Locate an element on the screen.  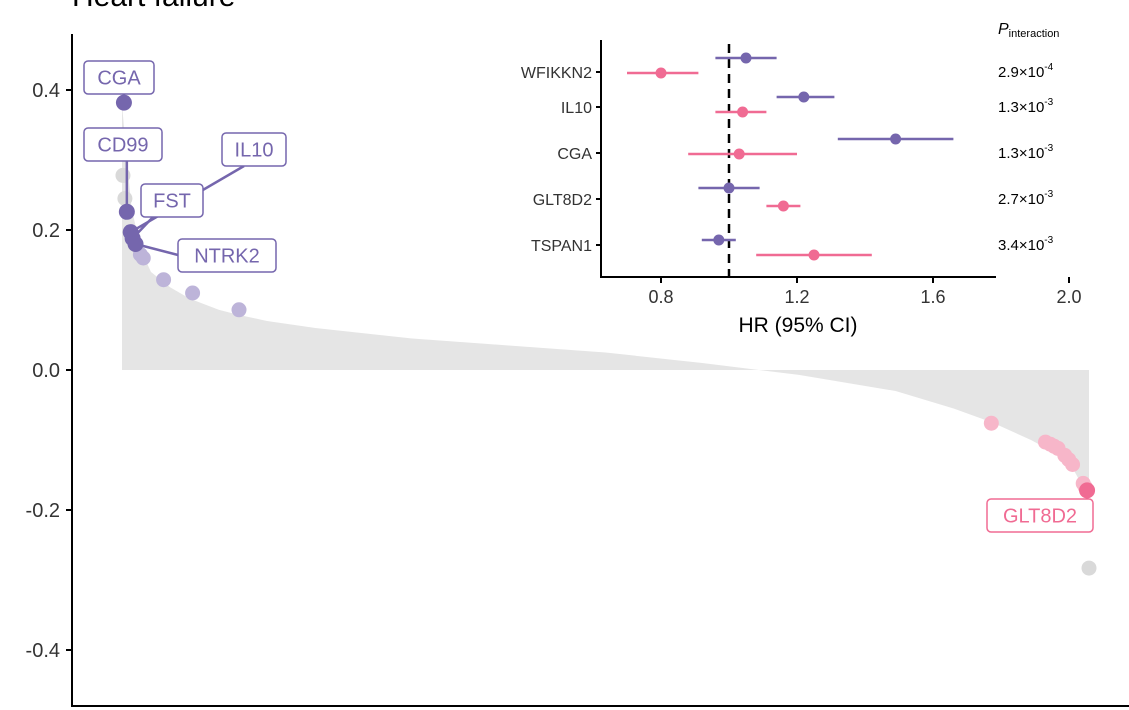
inset-x-tick-label: 2.0 is located at coordinates (1068, 297).